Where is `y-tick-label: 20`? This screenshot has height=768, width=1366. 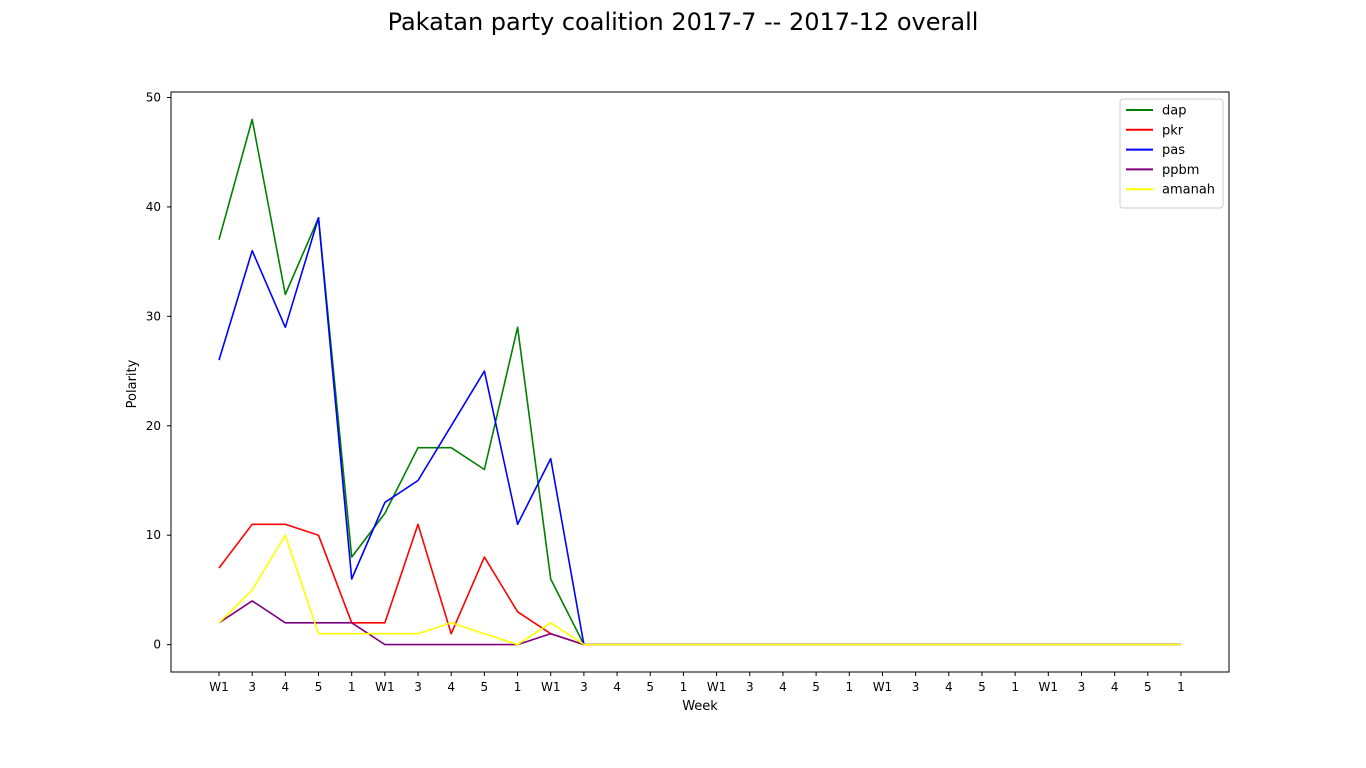
y-tick-label: 20 is located at coordinates (153, 426).